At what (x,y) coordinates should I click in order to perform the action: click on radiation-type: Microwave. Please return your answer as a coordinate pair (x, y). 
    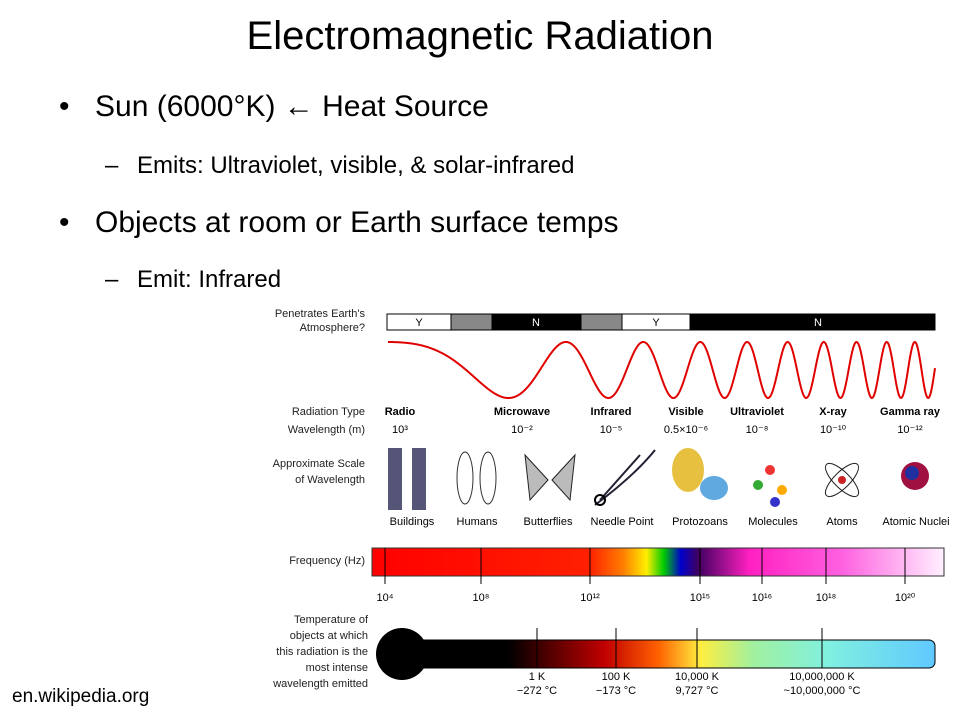
    Looking at the image, I should click on (522, 412).